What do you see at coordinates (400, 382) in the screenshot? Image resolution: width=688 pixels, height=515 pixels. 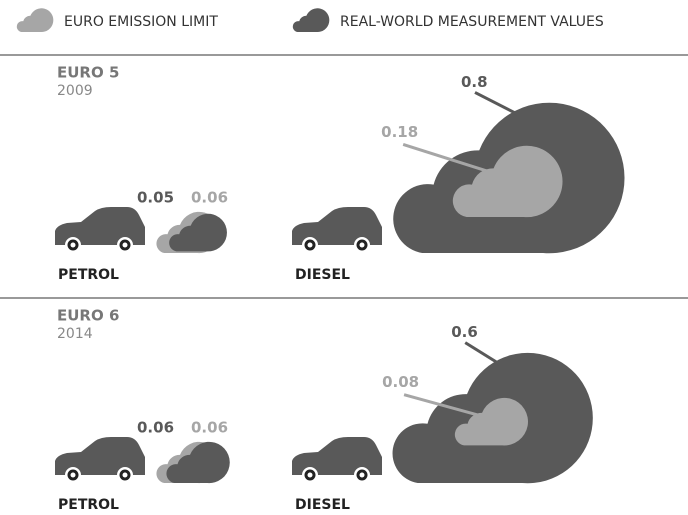 I see `value-label: 0.08` at bounding box center [400, 382].